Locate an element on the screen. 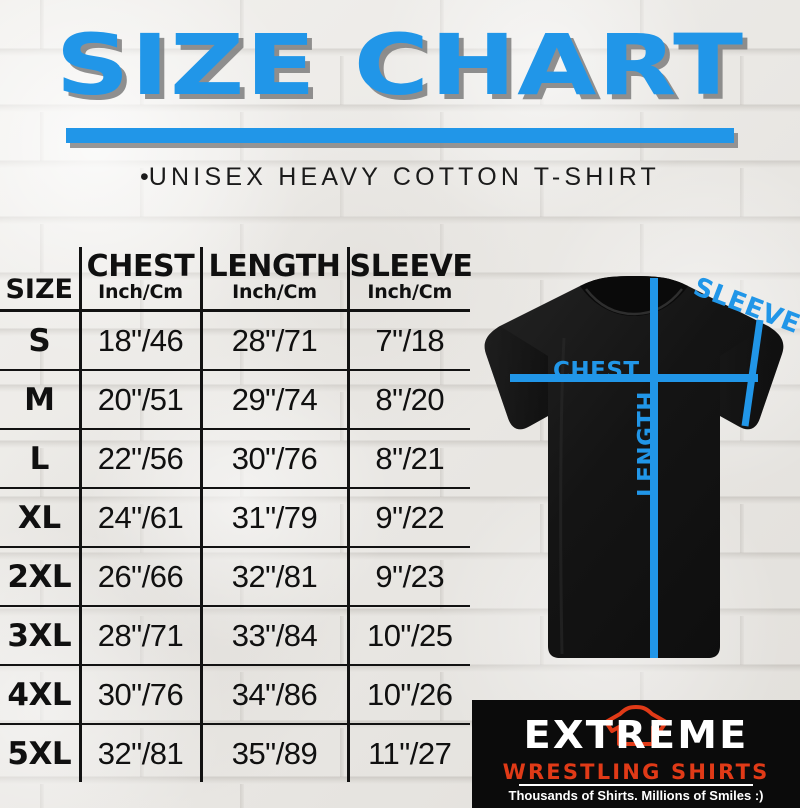 Image resolution: width=800 pixels, height=808 pixels. cell-length-text: 28"/71 is located at coordinates (274, 340).